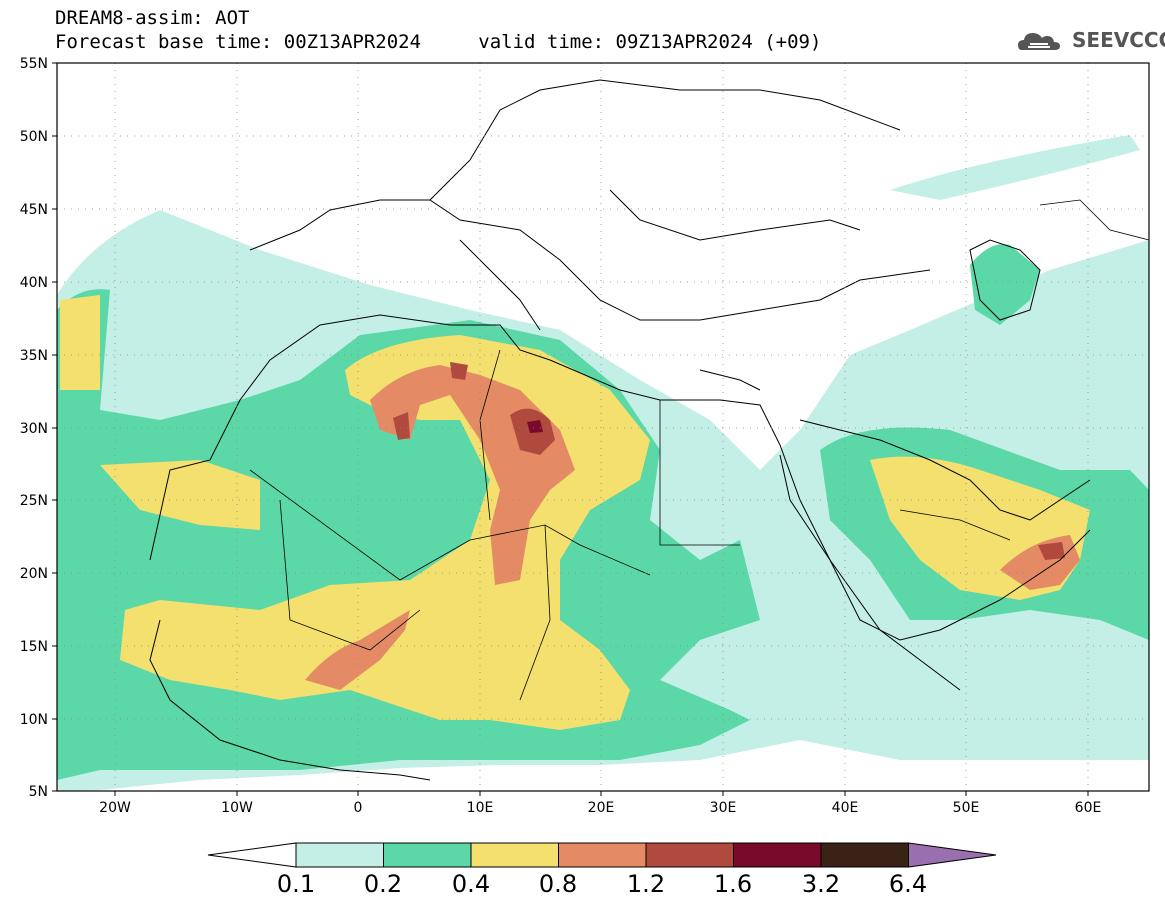 The width and height of the screenshot is (1165, 905). Describe the element at coordinates (1015, 167) in the screenshot. I see `aot-0.1-region-caspian` at that location.